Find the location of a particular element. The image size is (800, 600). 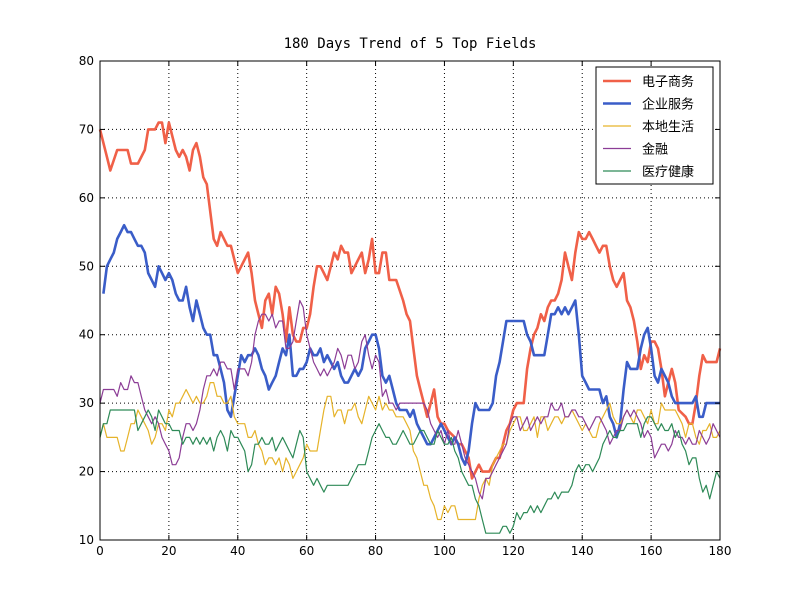

y-tick-label: 60 is located at coordinates (86, 198).